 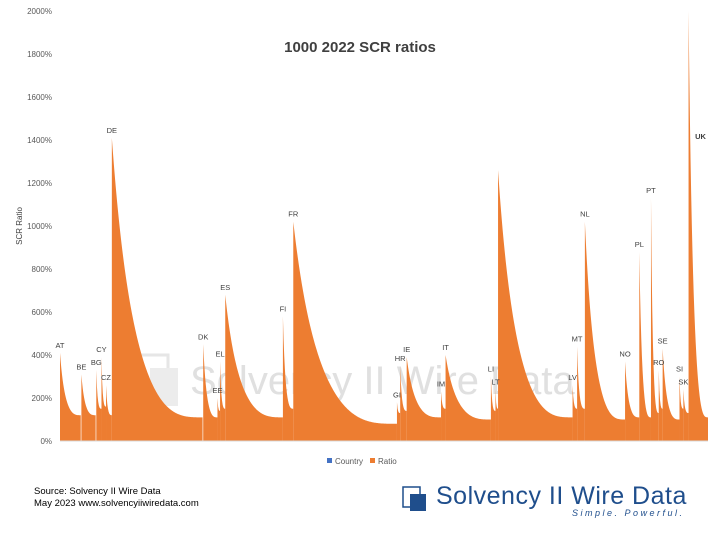 I want to click on country-bar-group-nl, so click(x=605, y=331).